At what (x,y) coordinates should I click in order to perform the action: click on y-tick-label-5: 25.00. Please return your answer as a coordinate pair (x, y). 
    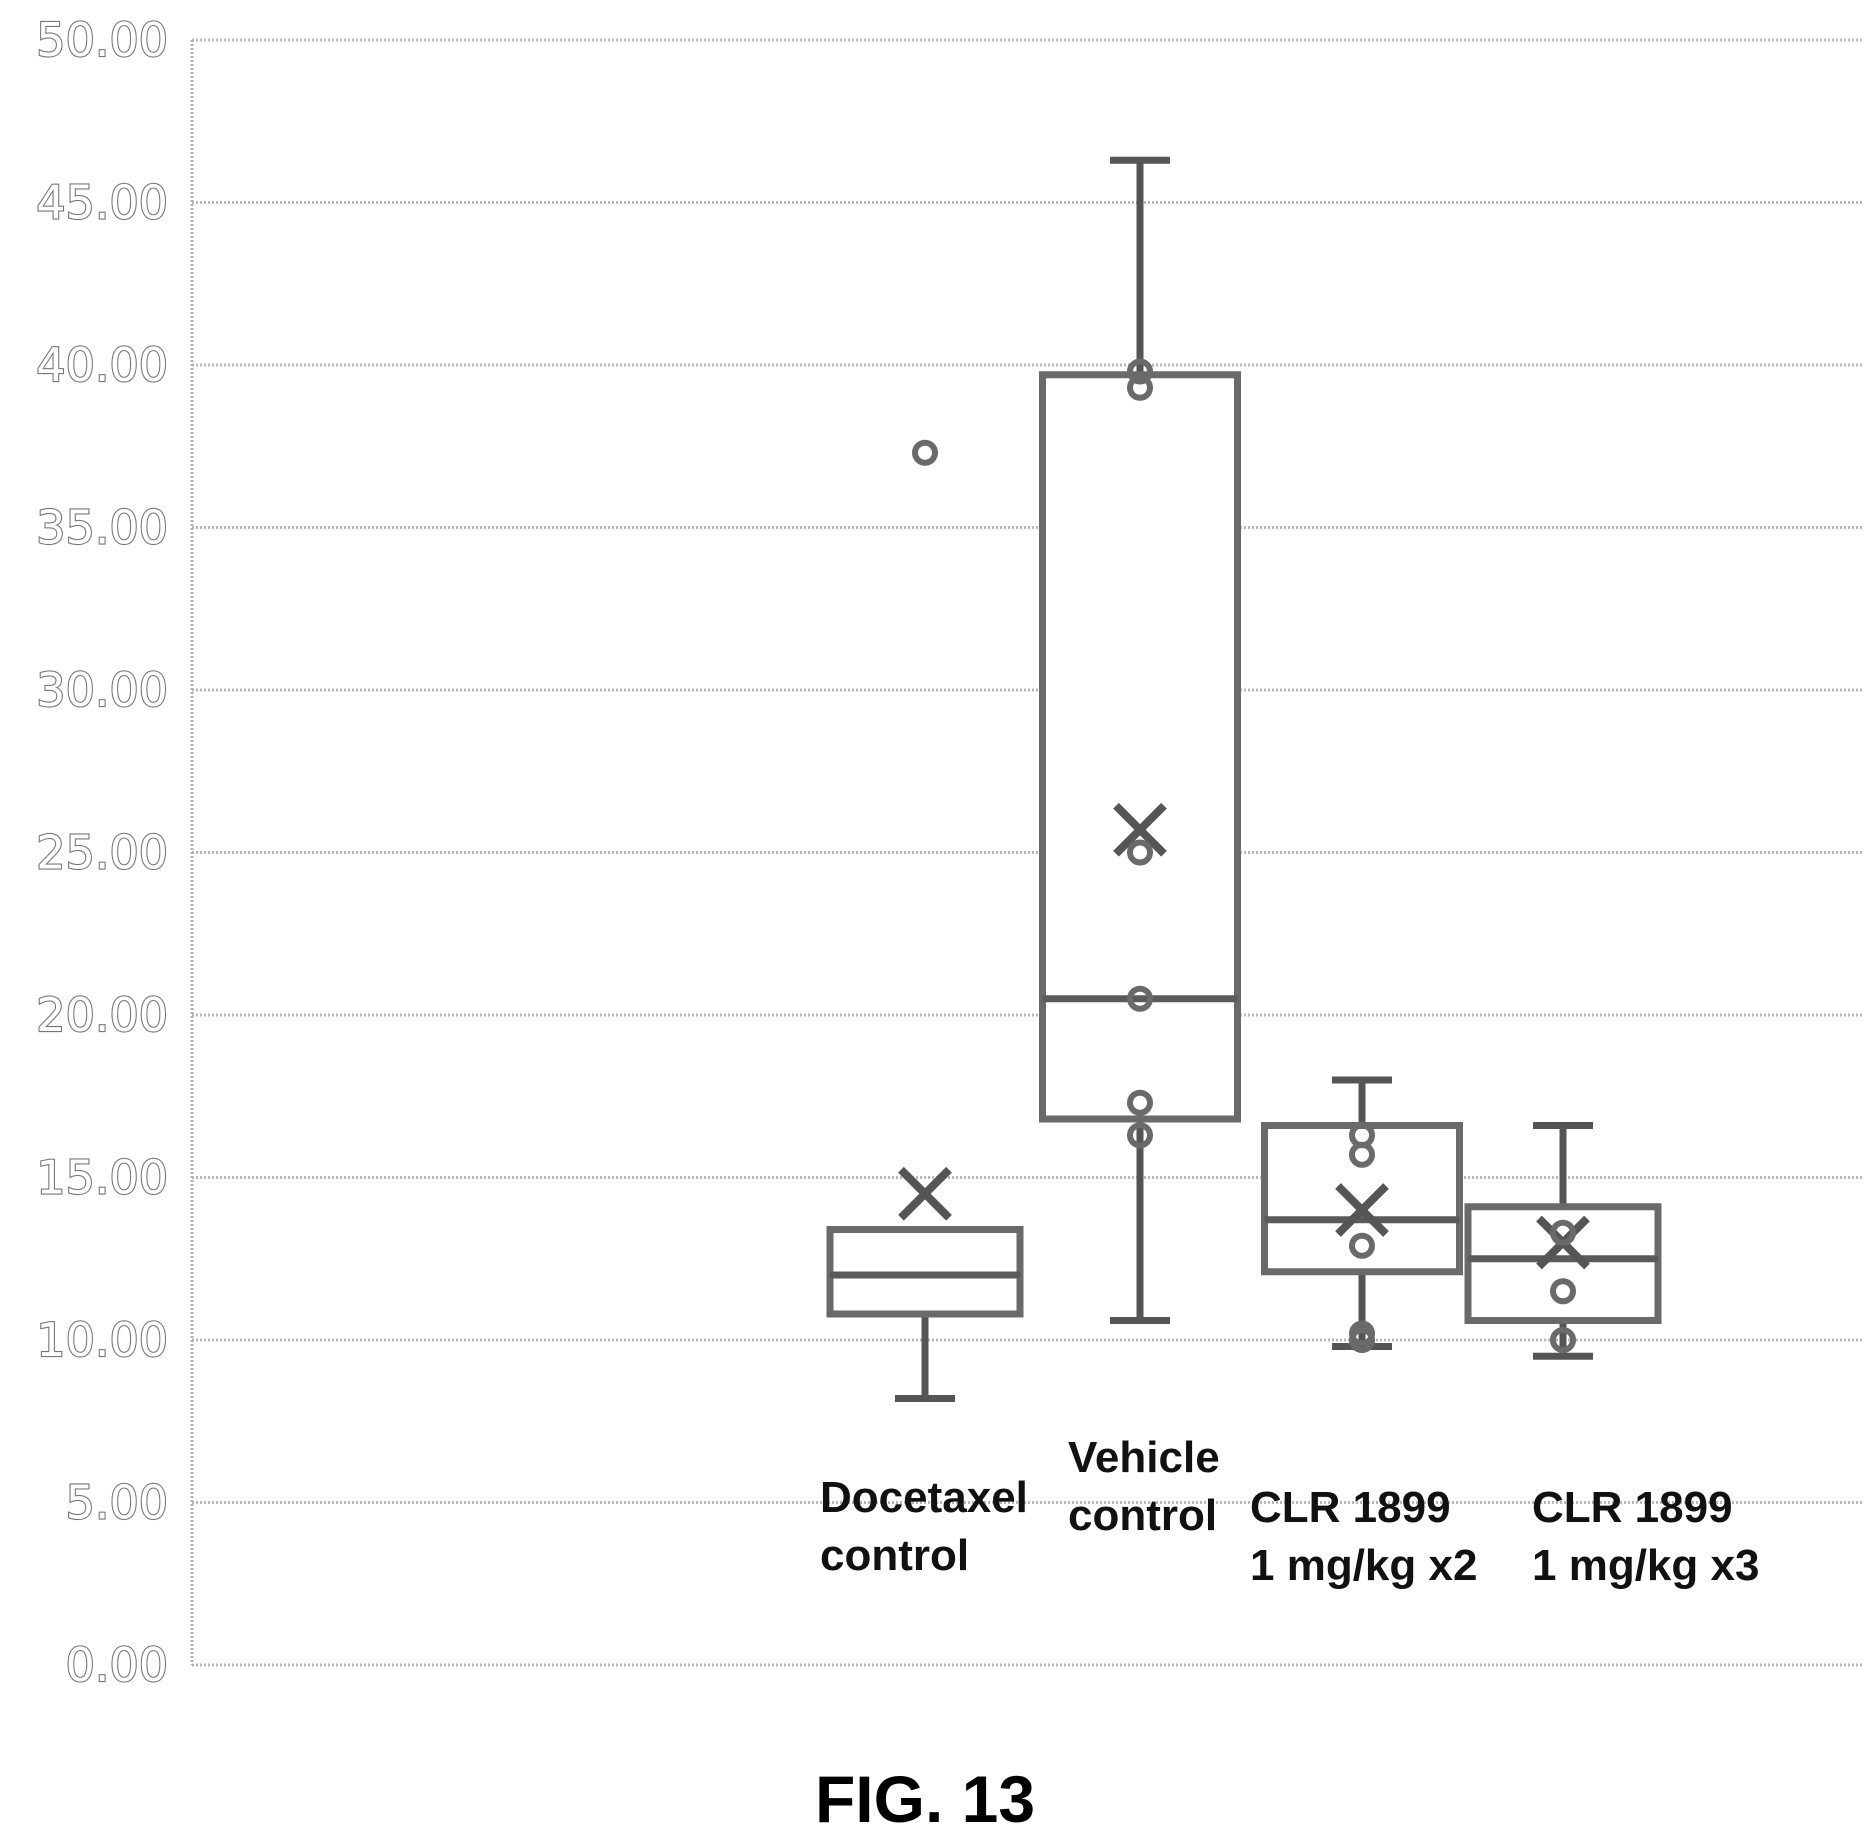
    Looking at the image, I should click on (102, 853).